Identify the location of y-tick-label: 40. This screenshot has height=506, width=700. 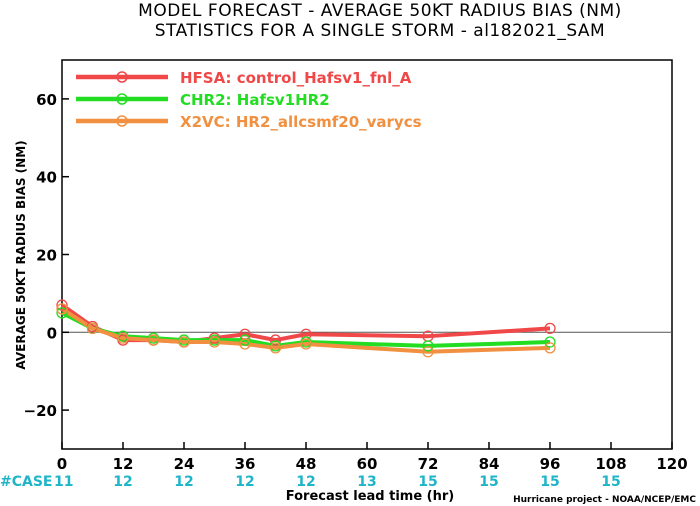
(46, 178).